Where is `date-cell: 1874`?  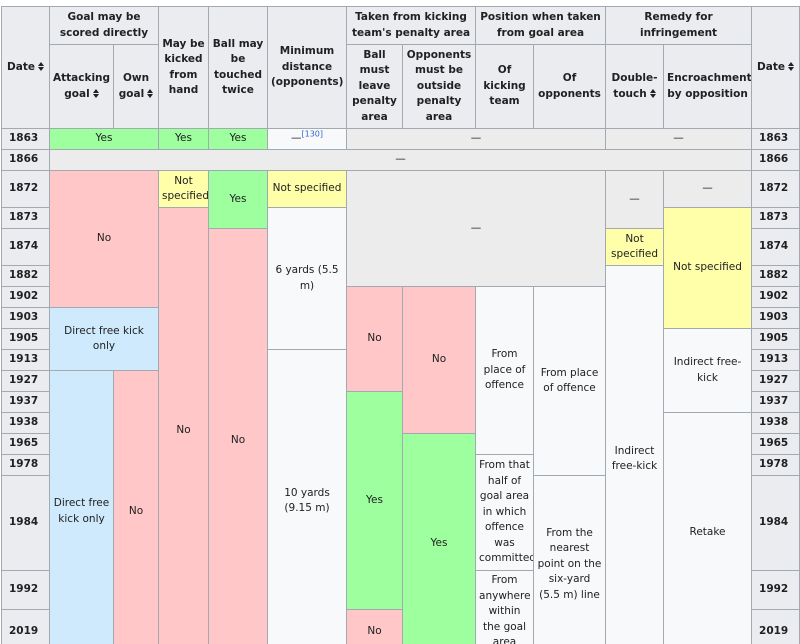 date-cell: 1874 is located at coordinates (775, 247).